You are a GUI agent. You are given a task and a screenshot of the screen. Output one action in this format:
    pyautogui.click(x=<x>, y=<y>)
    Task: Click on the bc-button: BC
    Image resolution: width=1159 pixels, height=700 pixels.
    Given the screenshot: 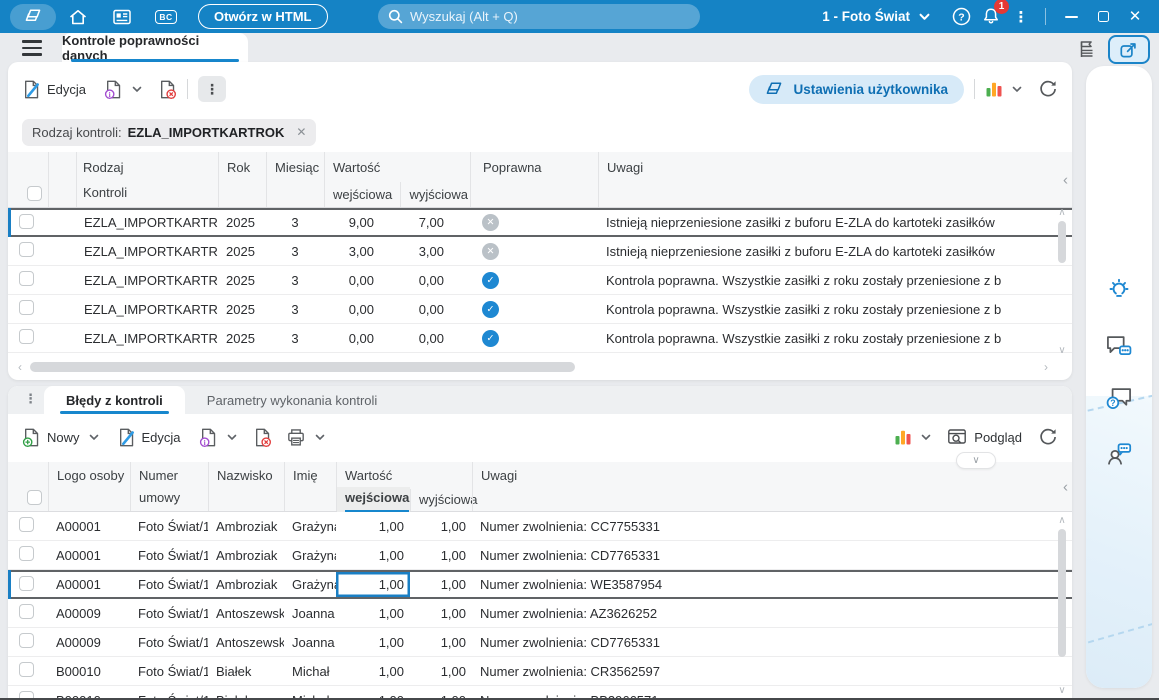 What is the action you would take?
    pyautogui.click(x=166, y=17)
    